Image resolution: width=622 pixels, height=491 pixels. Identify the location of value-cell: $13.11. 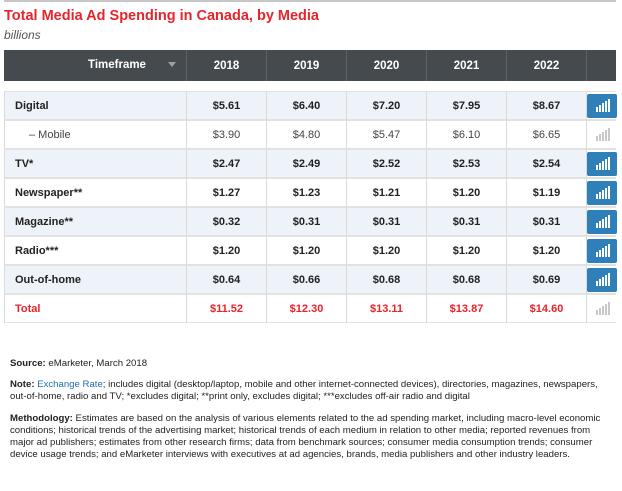
(387, 308).